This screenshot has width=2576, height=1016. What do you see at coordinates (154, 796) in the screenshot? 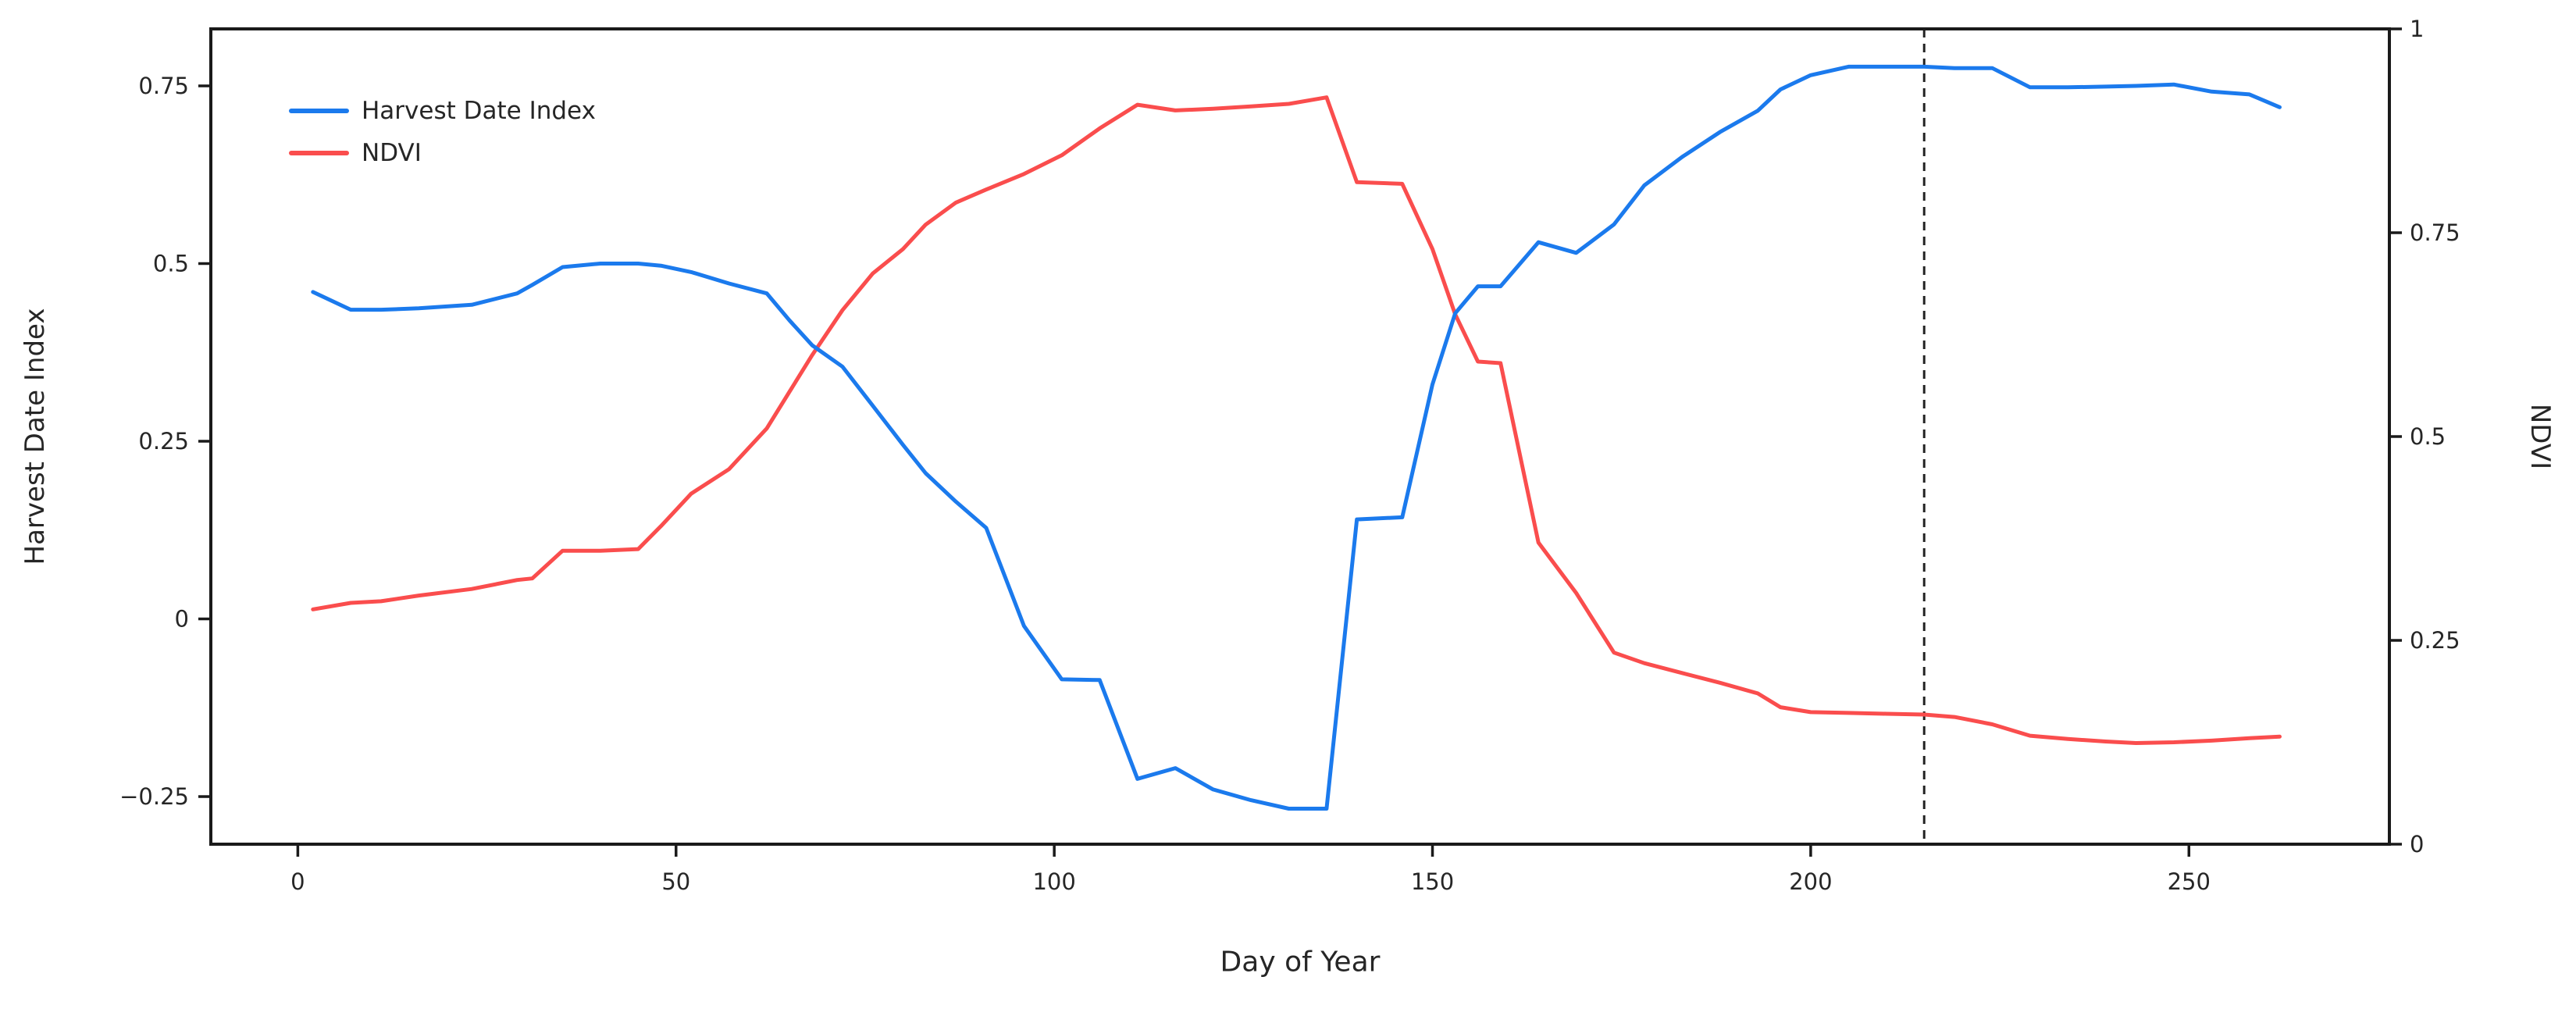
I see `y-left-tick-label: −0.25` at bounding box center [154, 796].